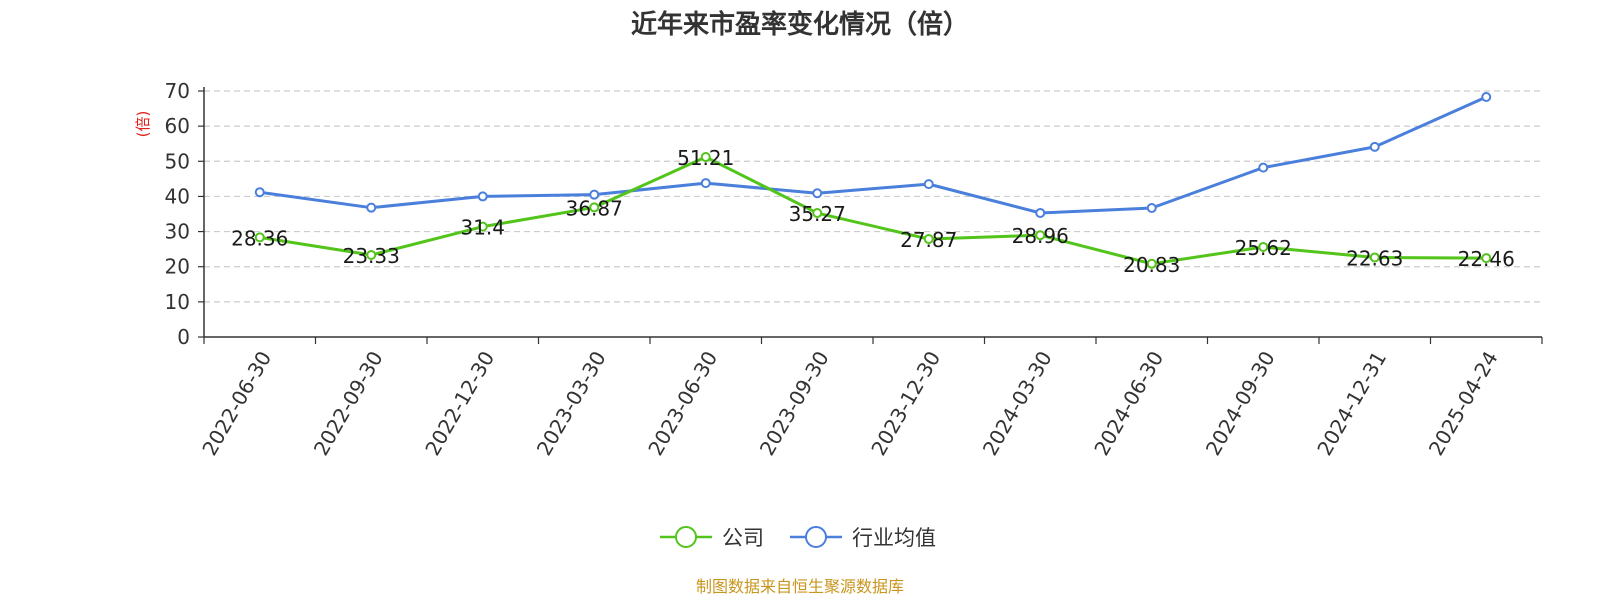 The height and width of the screenshot is (600, 1600). I want to click on x-tick-label: 2023-12-30, so click(905, 403).